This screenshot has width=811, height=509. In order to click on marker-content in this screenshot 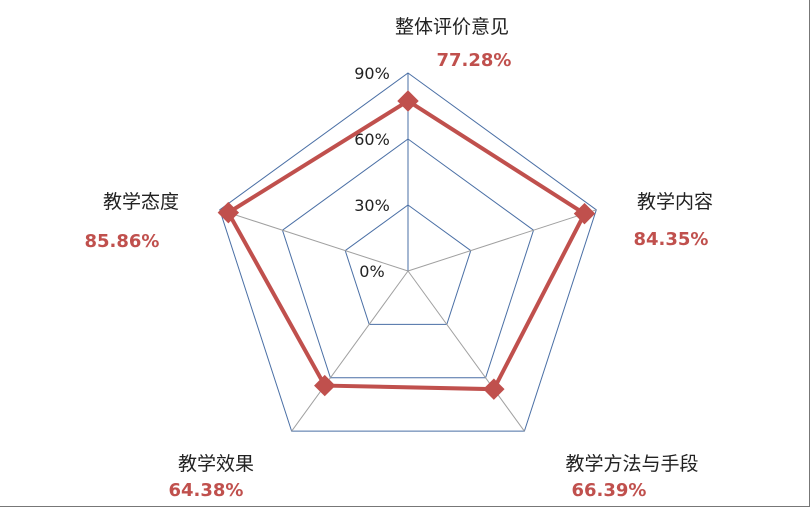, I will do `click(584, 213)`.